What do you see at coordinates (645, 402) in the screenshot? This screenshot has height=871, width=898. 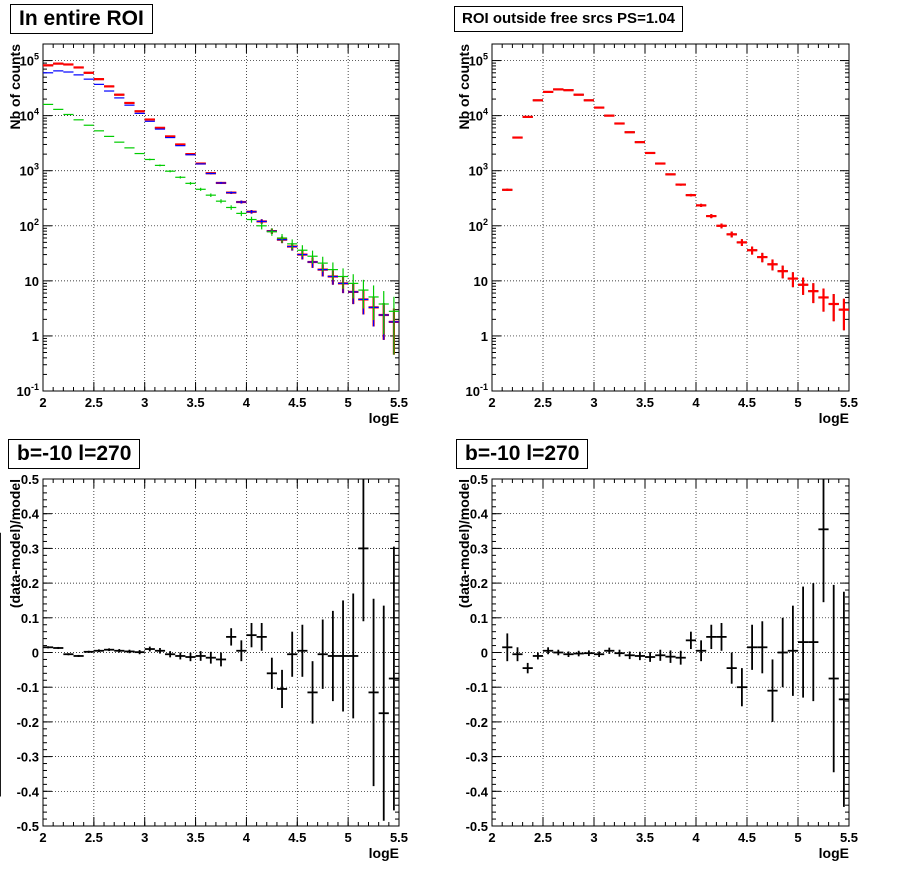 I see `x-tick-label: 3.5` at bounding box center [645, 402].